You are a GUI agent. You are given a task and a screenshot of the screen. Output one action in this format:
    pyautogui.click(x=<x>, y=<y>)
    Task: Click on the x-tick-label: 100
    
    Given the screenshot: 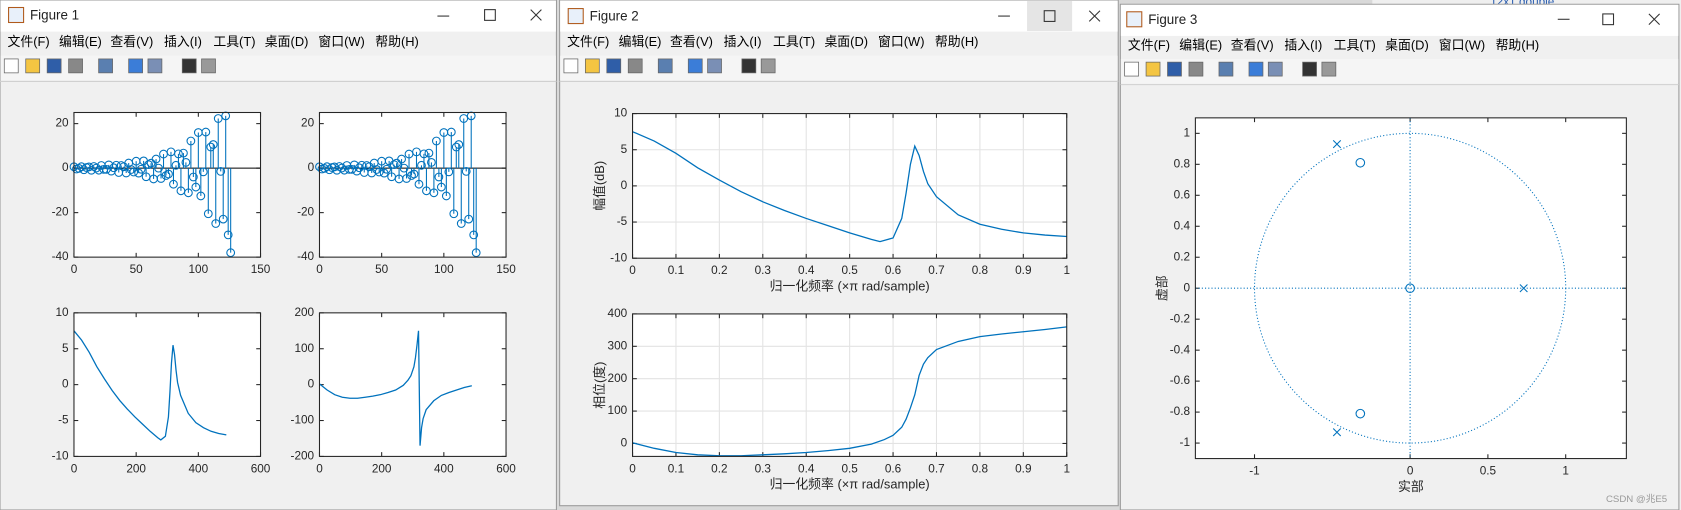 What is the action you would take?
    pyautogui.click(x=444, y=269)
    